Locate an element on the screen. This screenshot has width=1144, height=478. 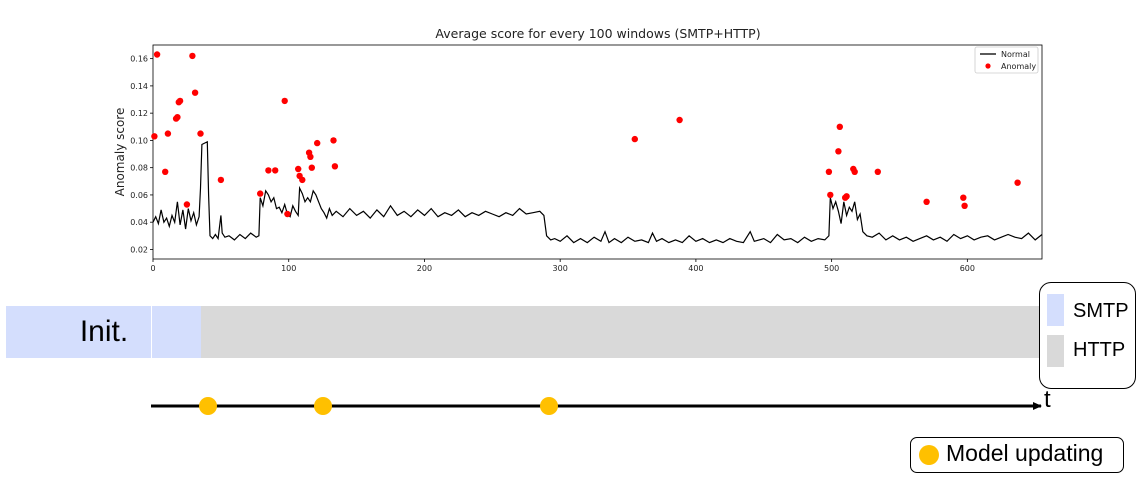
timeline is located at coordinates (596, 406).